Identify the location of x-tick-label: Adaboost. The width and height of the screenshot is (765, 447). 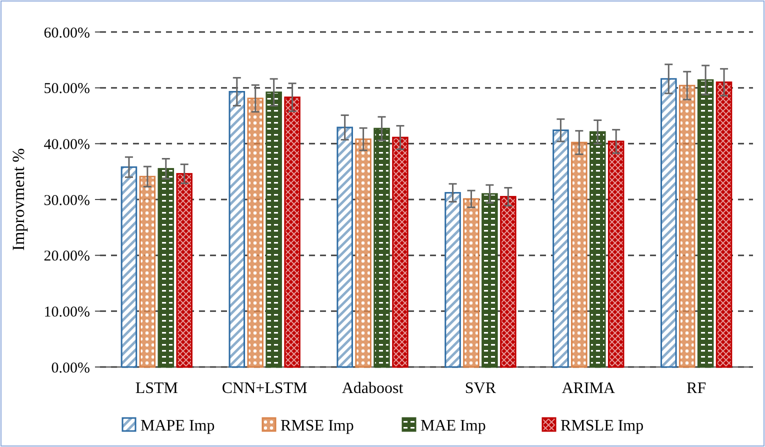
(373, 388).